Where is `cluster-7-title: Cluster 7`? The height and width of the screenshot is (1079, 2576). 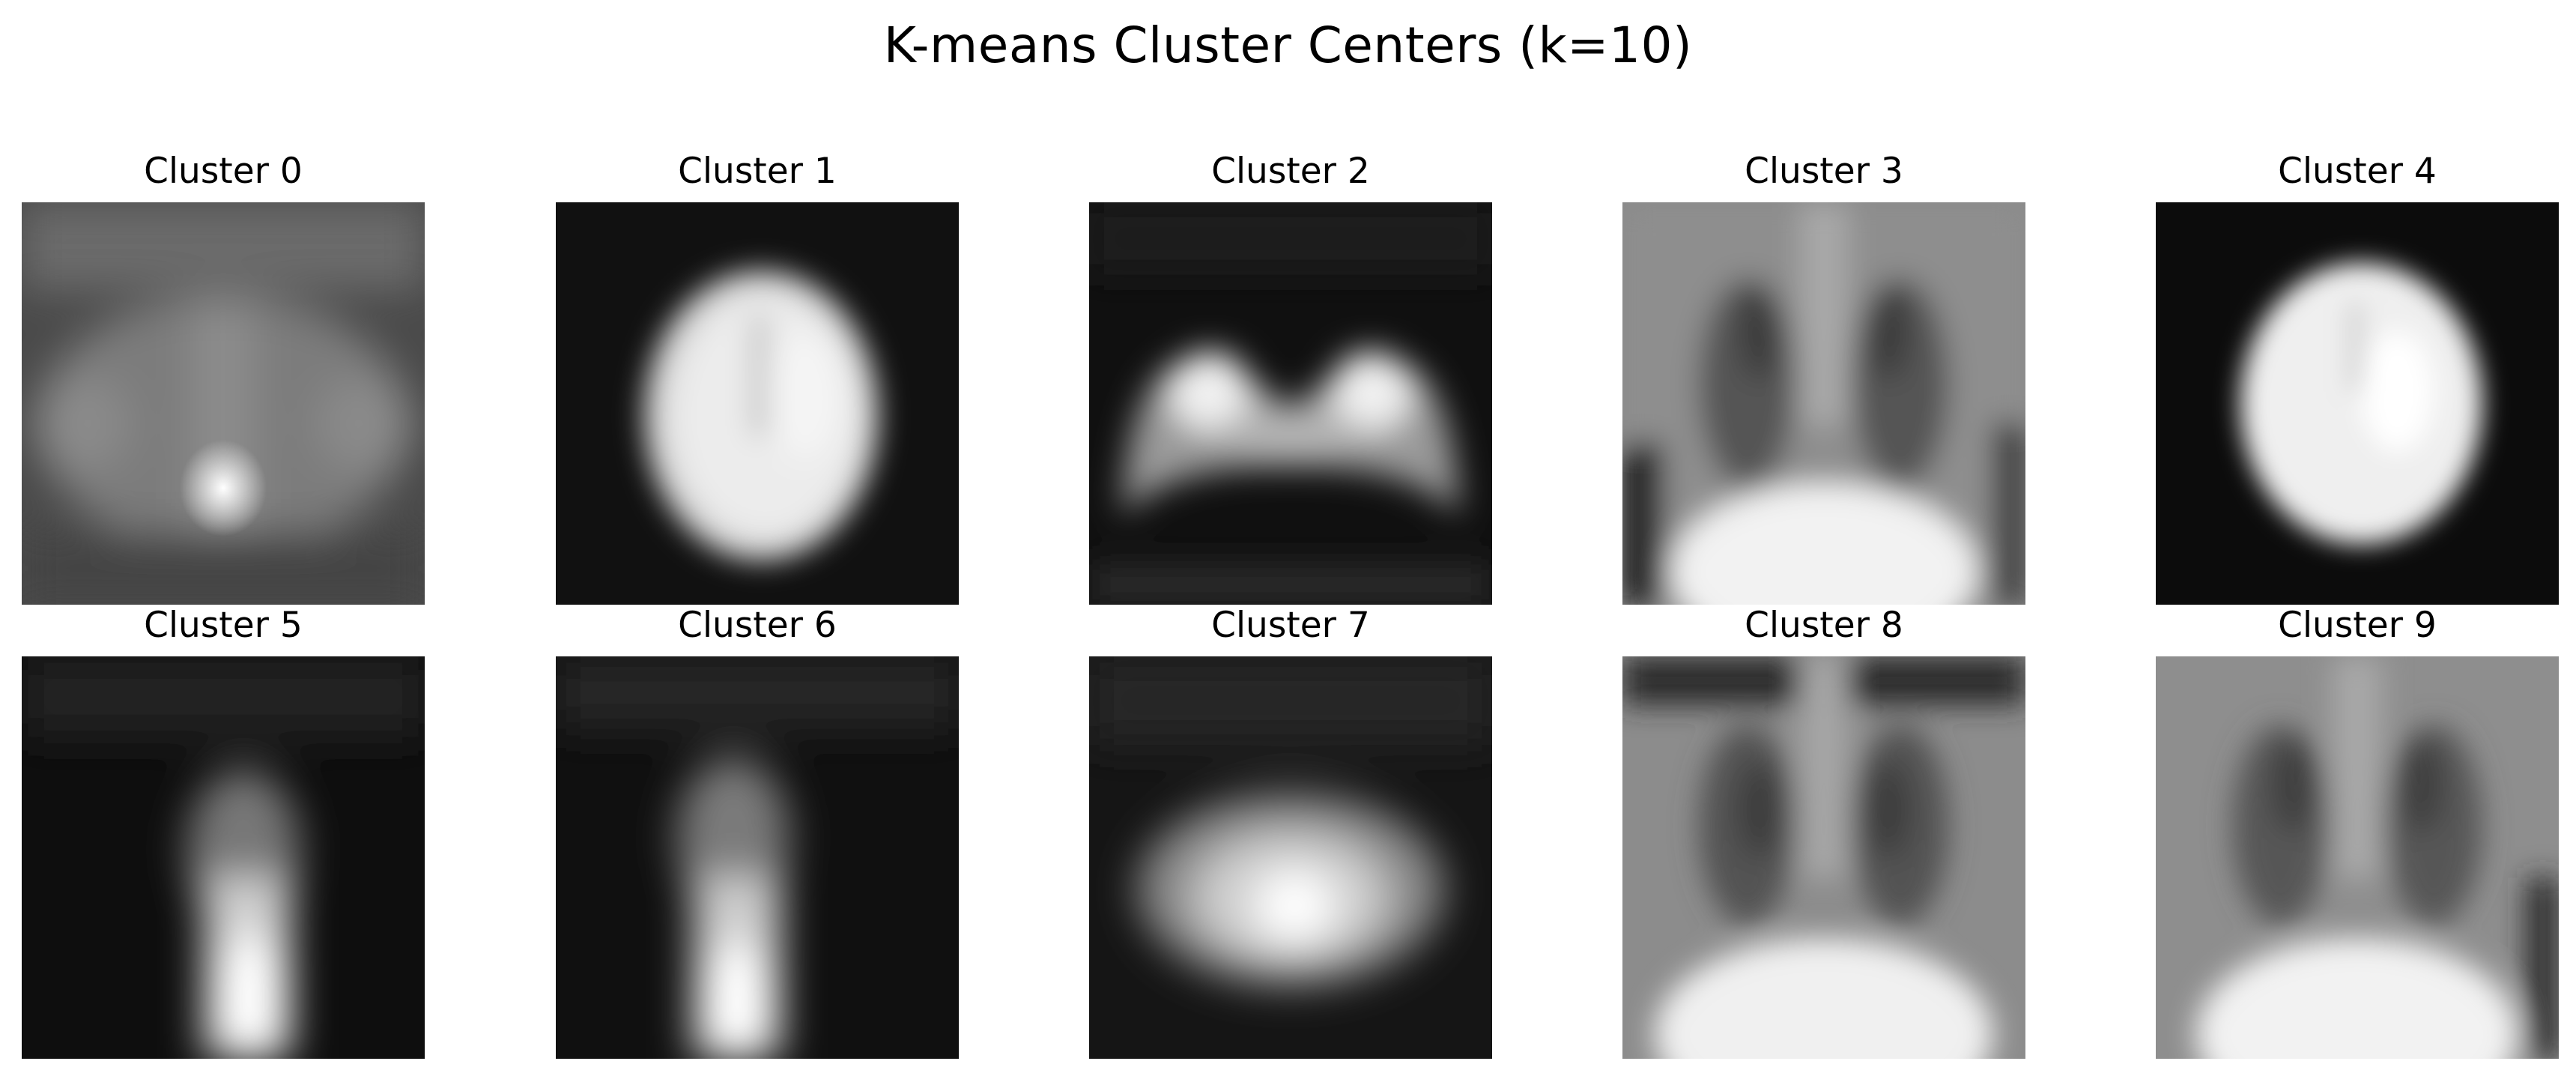 cluster-7-title: Cluster 7 is located at coordinates (1290, 625).